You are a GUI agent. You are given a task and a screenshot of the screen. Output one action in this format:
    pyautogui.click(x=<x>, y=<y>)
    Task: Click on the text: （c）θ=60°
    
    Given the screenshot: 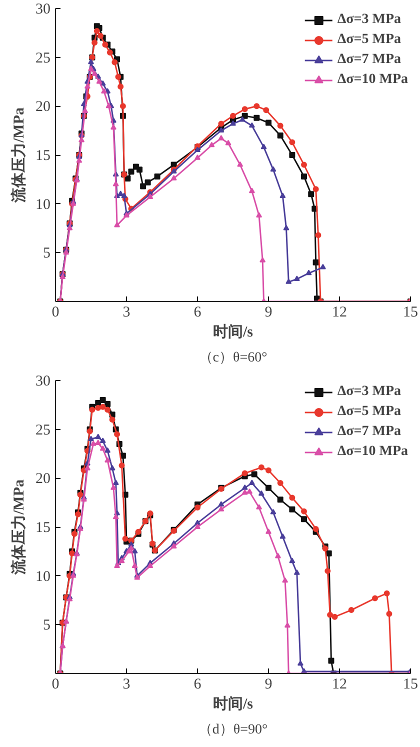 What is the action you would take?
    pyautogui.click(x=233, y=358)
    